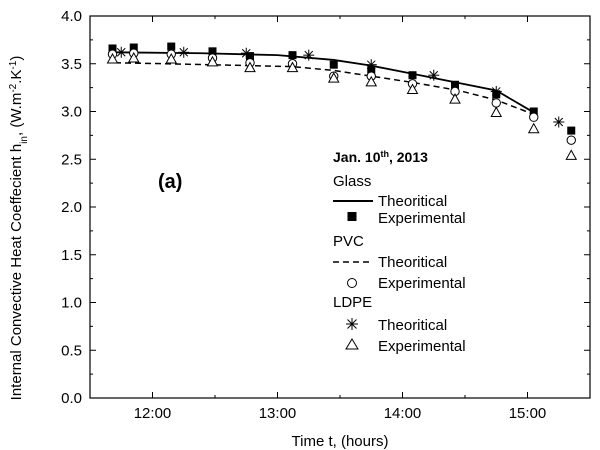 The image size is (600, 450). I want to click on y-tick-label: 0.5, so click(71, 350).